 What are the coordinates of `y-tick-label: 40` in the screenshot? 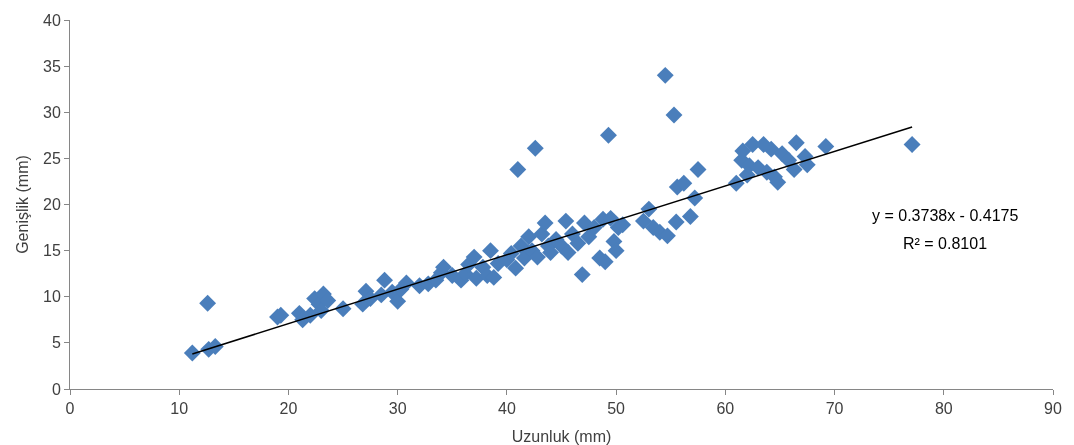 It's located at (52, 20).